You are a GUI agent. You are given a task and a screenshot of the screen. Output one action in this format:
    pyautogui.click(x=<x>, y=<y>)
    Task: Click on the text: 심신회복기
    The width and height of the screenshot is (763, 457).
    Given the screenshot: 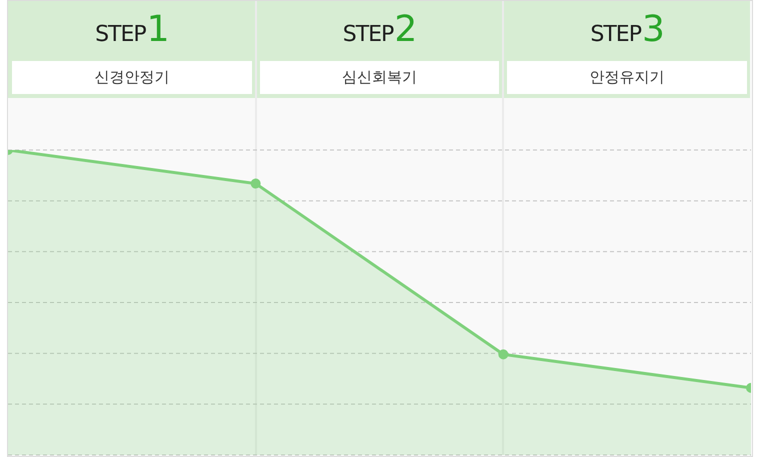 What is the action you would take?
    pyautogui.click(x=380, y=77)
    